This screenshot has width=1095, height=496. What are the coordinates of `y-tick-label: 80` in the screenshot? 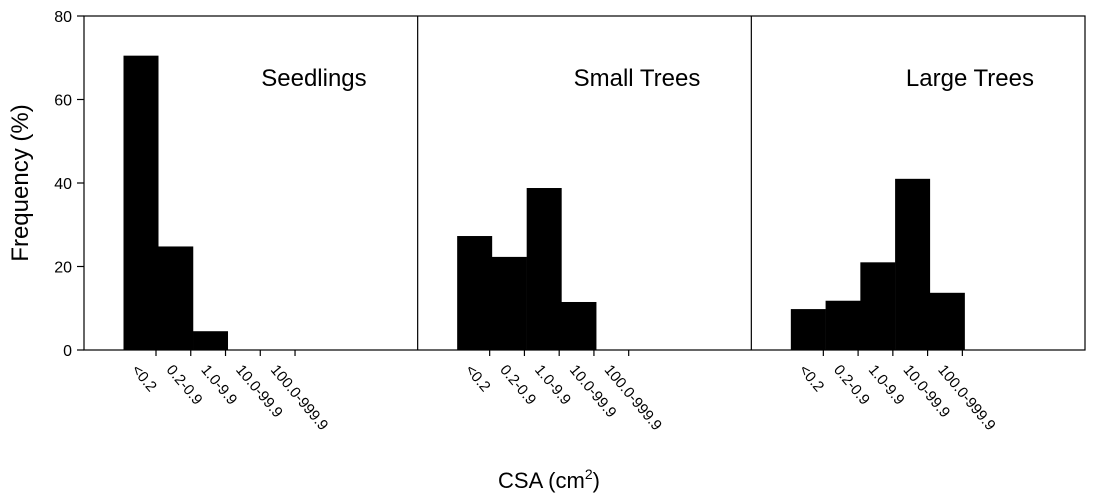 It's located at (63, 17).